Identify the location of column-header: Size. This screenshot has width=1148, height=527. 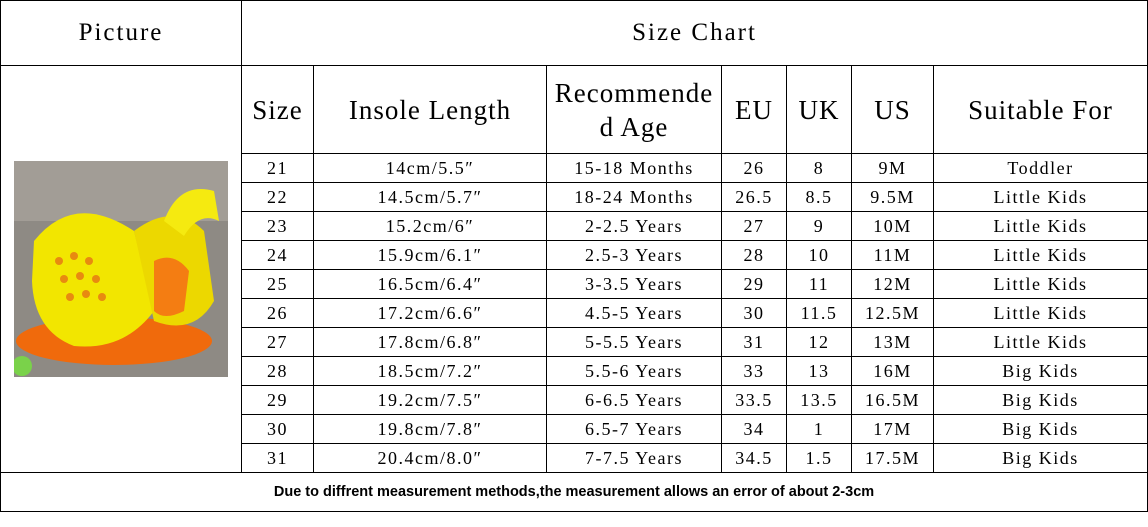
(277, 109).